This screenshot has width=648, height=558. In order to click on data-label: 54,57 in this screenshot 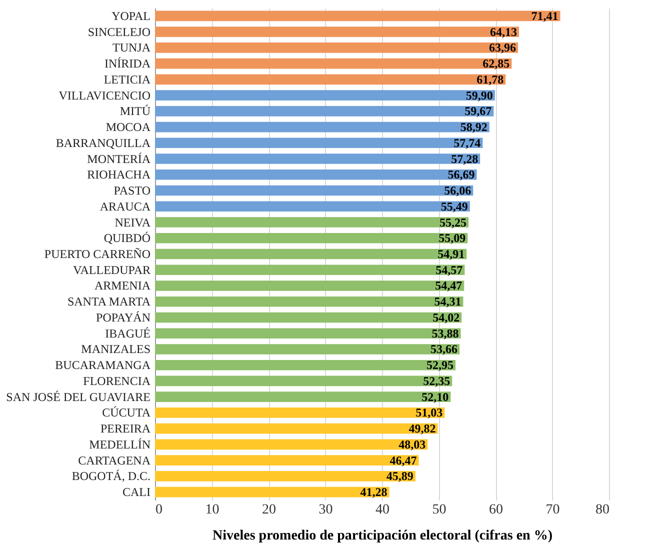, I will do `click(449, 269)`.